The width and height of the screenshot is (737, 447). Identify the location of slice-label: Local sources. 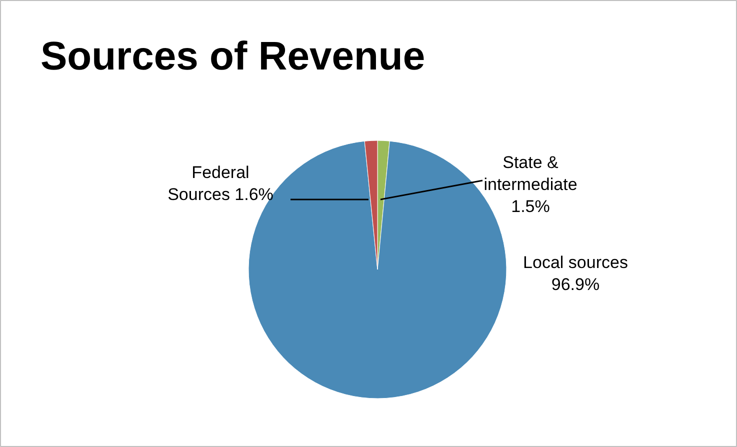
(575, 262).